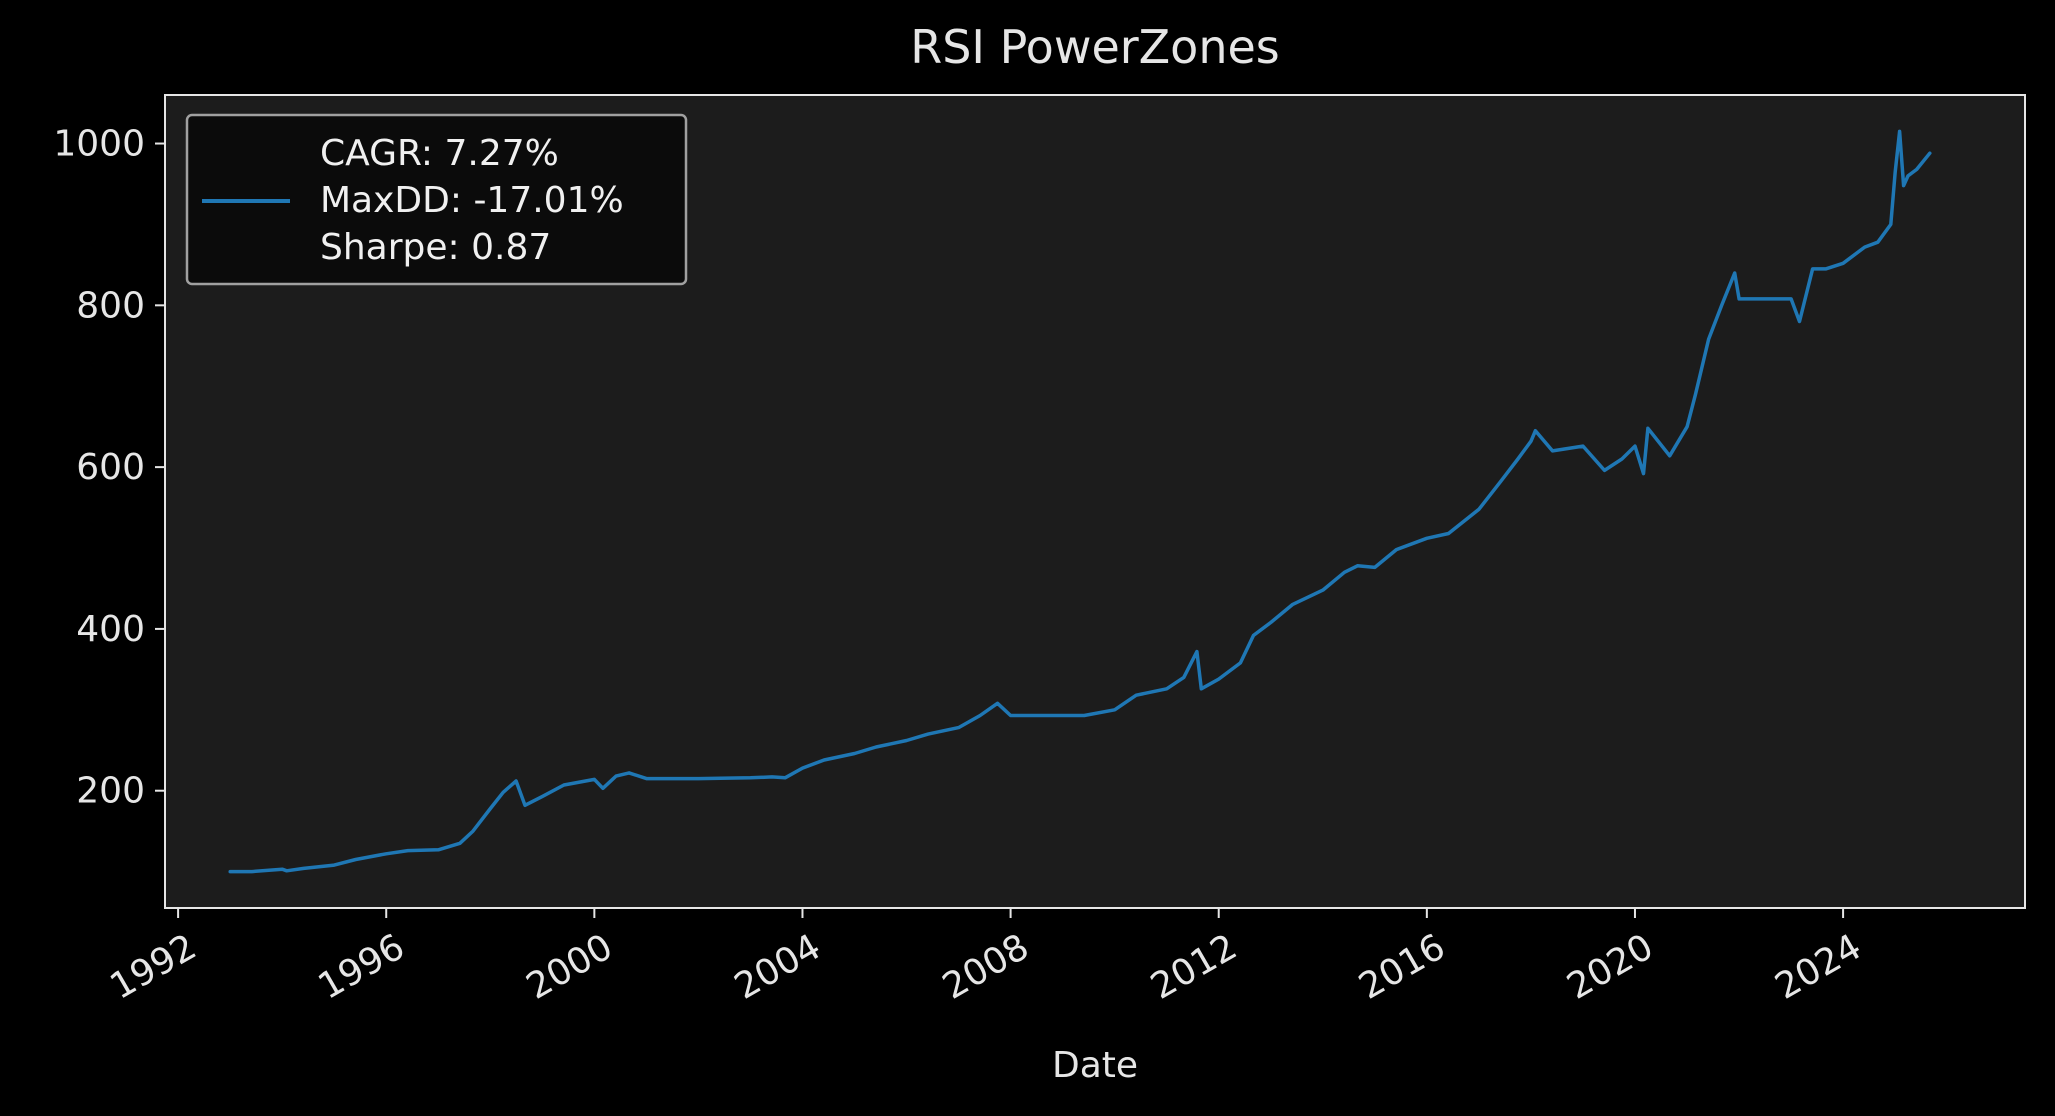 This screenshot has height=1116, width=2055. I want to click on legend-entry-cagr: CAGR: 7.27%, so click(439, 153).